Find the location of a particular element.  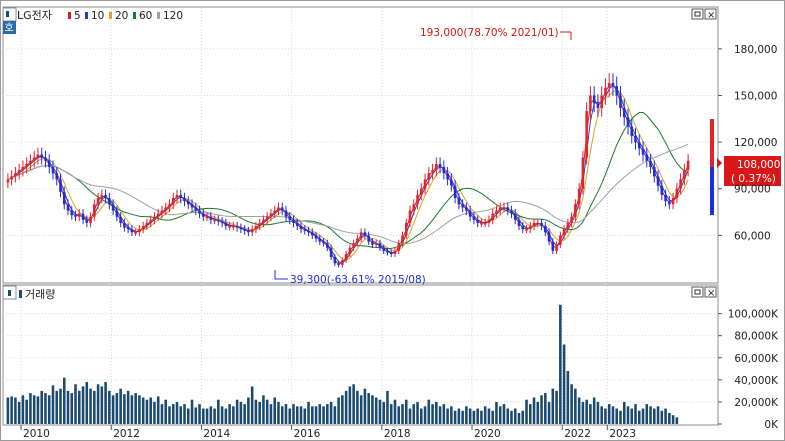

broker-logo-box is located at coordinates (9, 27).